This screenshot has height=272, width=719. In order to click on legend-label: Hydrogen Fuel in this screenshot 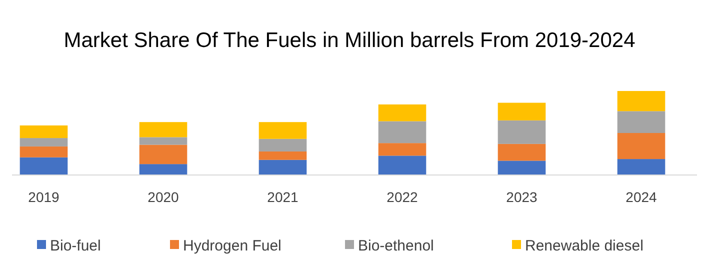, I will do `click(232, 245)`.